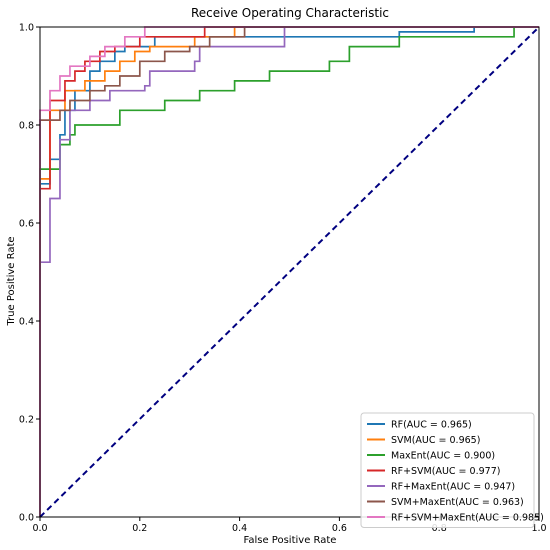  I want to click on x-tick-label: 0.4, so click(239, 528).